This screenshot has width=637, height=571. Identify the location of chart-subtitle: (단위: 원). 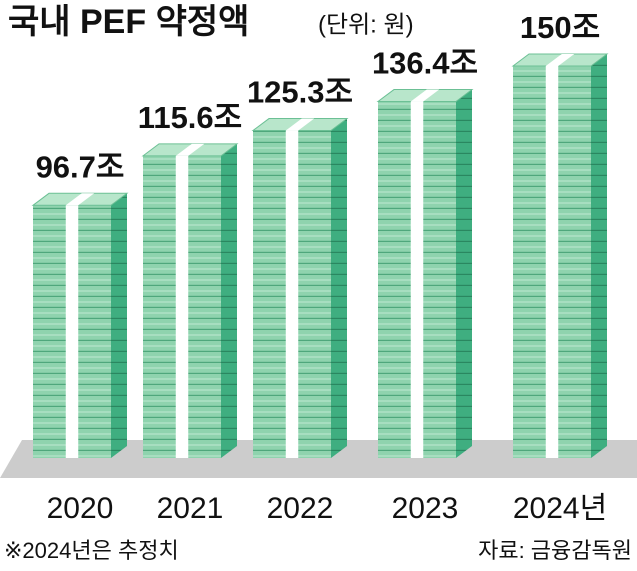
(366, 24).